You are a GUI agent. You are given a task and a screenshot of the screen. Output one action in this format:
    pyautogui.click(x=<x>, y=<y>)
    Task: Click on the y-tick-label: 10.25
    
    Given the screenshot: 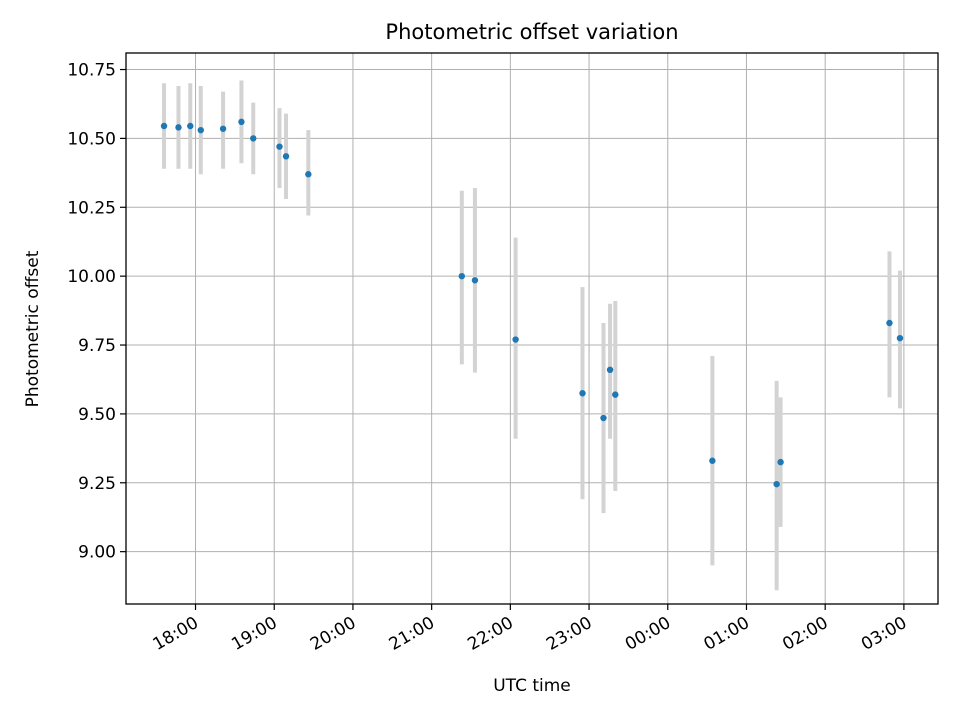 What is the action you would take?
    pyautogui.click(x=91, y=208)
    